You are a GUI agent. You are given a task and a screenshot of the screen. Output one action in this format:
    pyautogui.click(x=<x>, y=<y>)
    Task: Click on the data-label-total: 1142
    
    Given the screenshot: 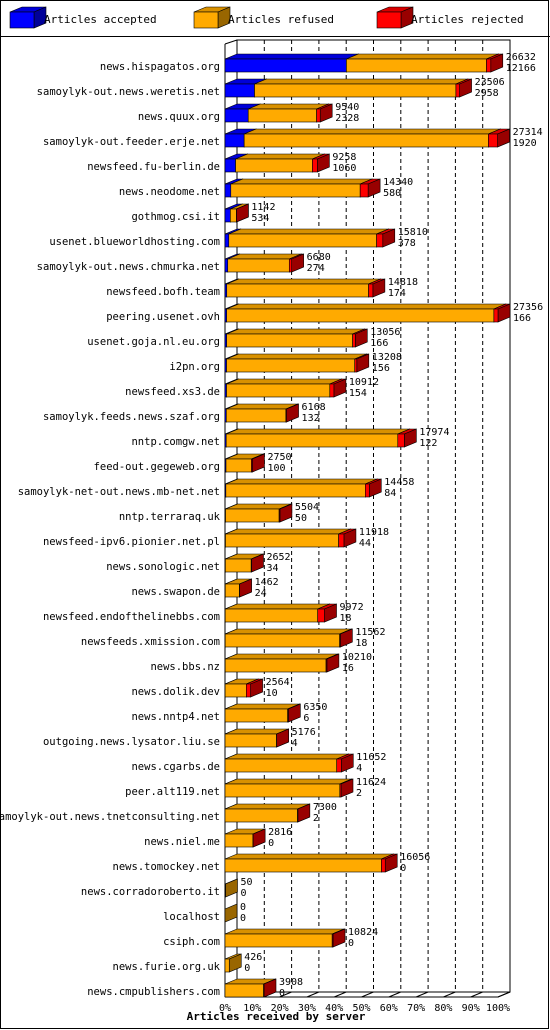 What is the action you would take?
    pyautogui.click(x=263, y=207)
    